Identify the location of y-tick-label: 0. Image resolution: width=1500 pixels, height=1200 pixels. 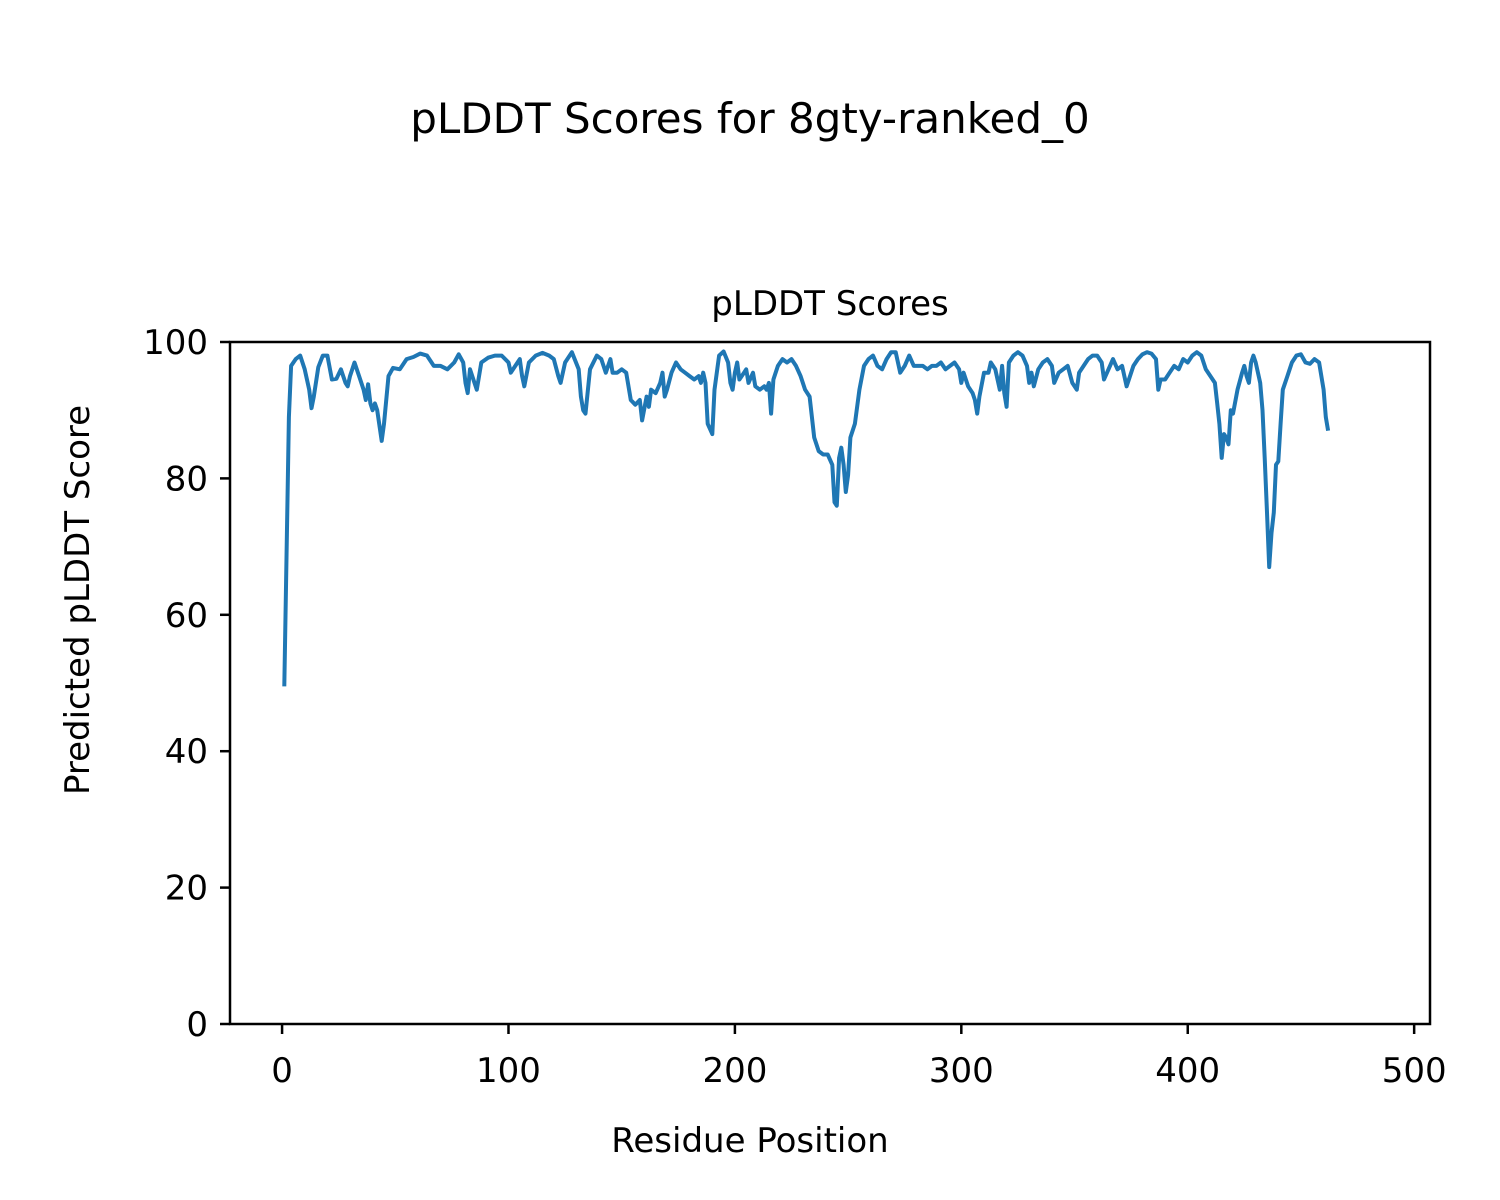
(197, 1025).